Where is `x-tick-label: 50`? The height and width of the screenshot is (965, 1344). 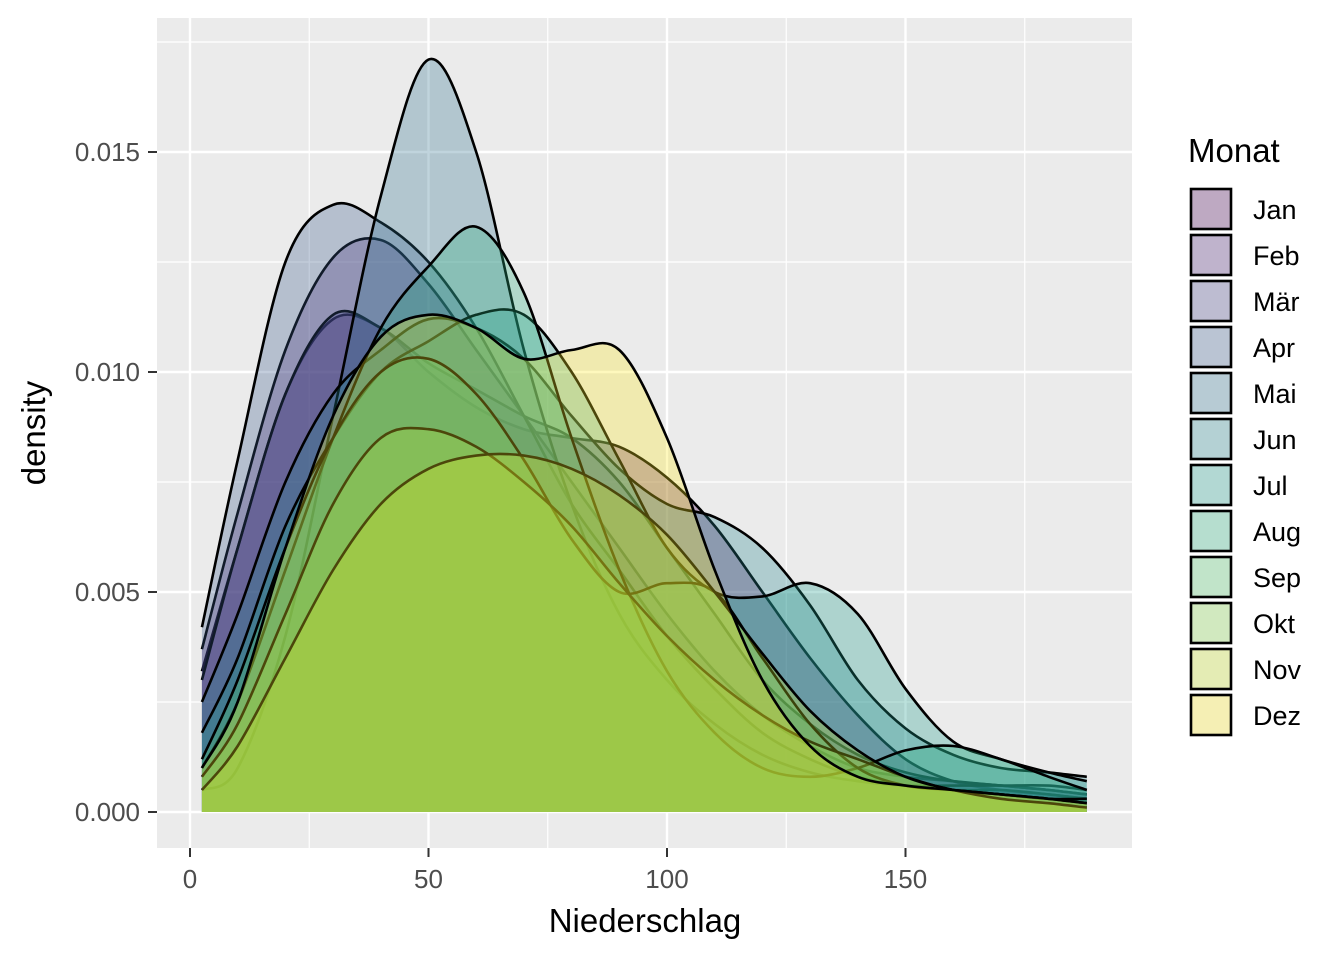
x-tick-label: 50 is located at coordinates (428, 879).